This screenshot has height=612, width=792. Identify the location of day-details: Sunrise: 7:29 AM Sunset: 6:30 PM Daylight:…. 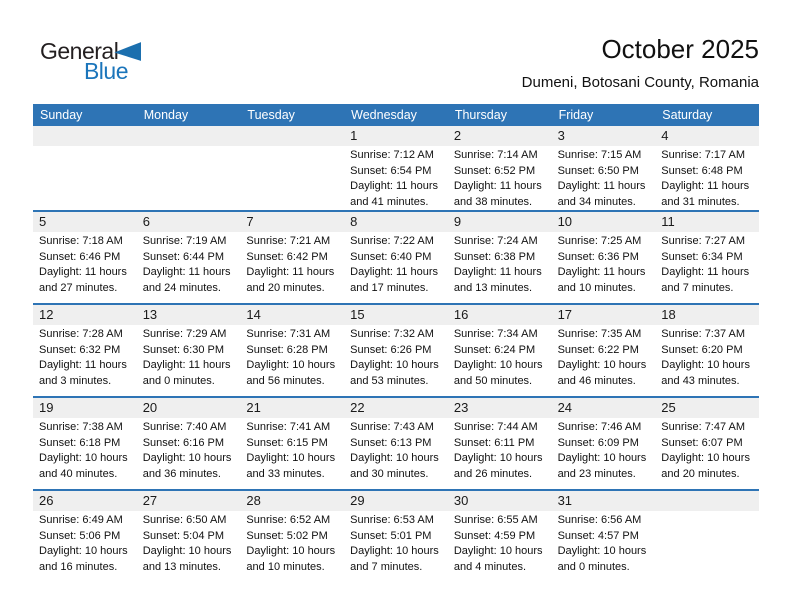
(189, 357).